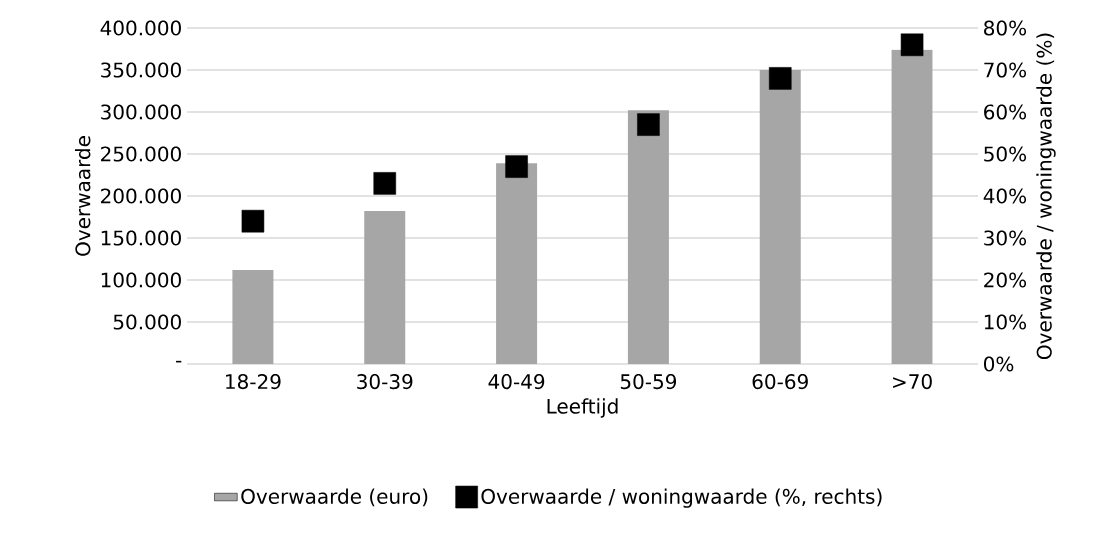  What do you see at coordinates (1005, 70) in the screenshot?
I see `y2-tick-label: 70%` at bounding box center [1005, 70].